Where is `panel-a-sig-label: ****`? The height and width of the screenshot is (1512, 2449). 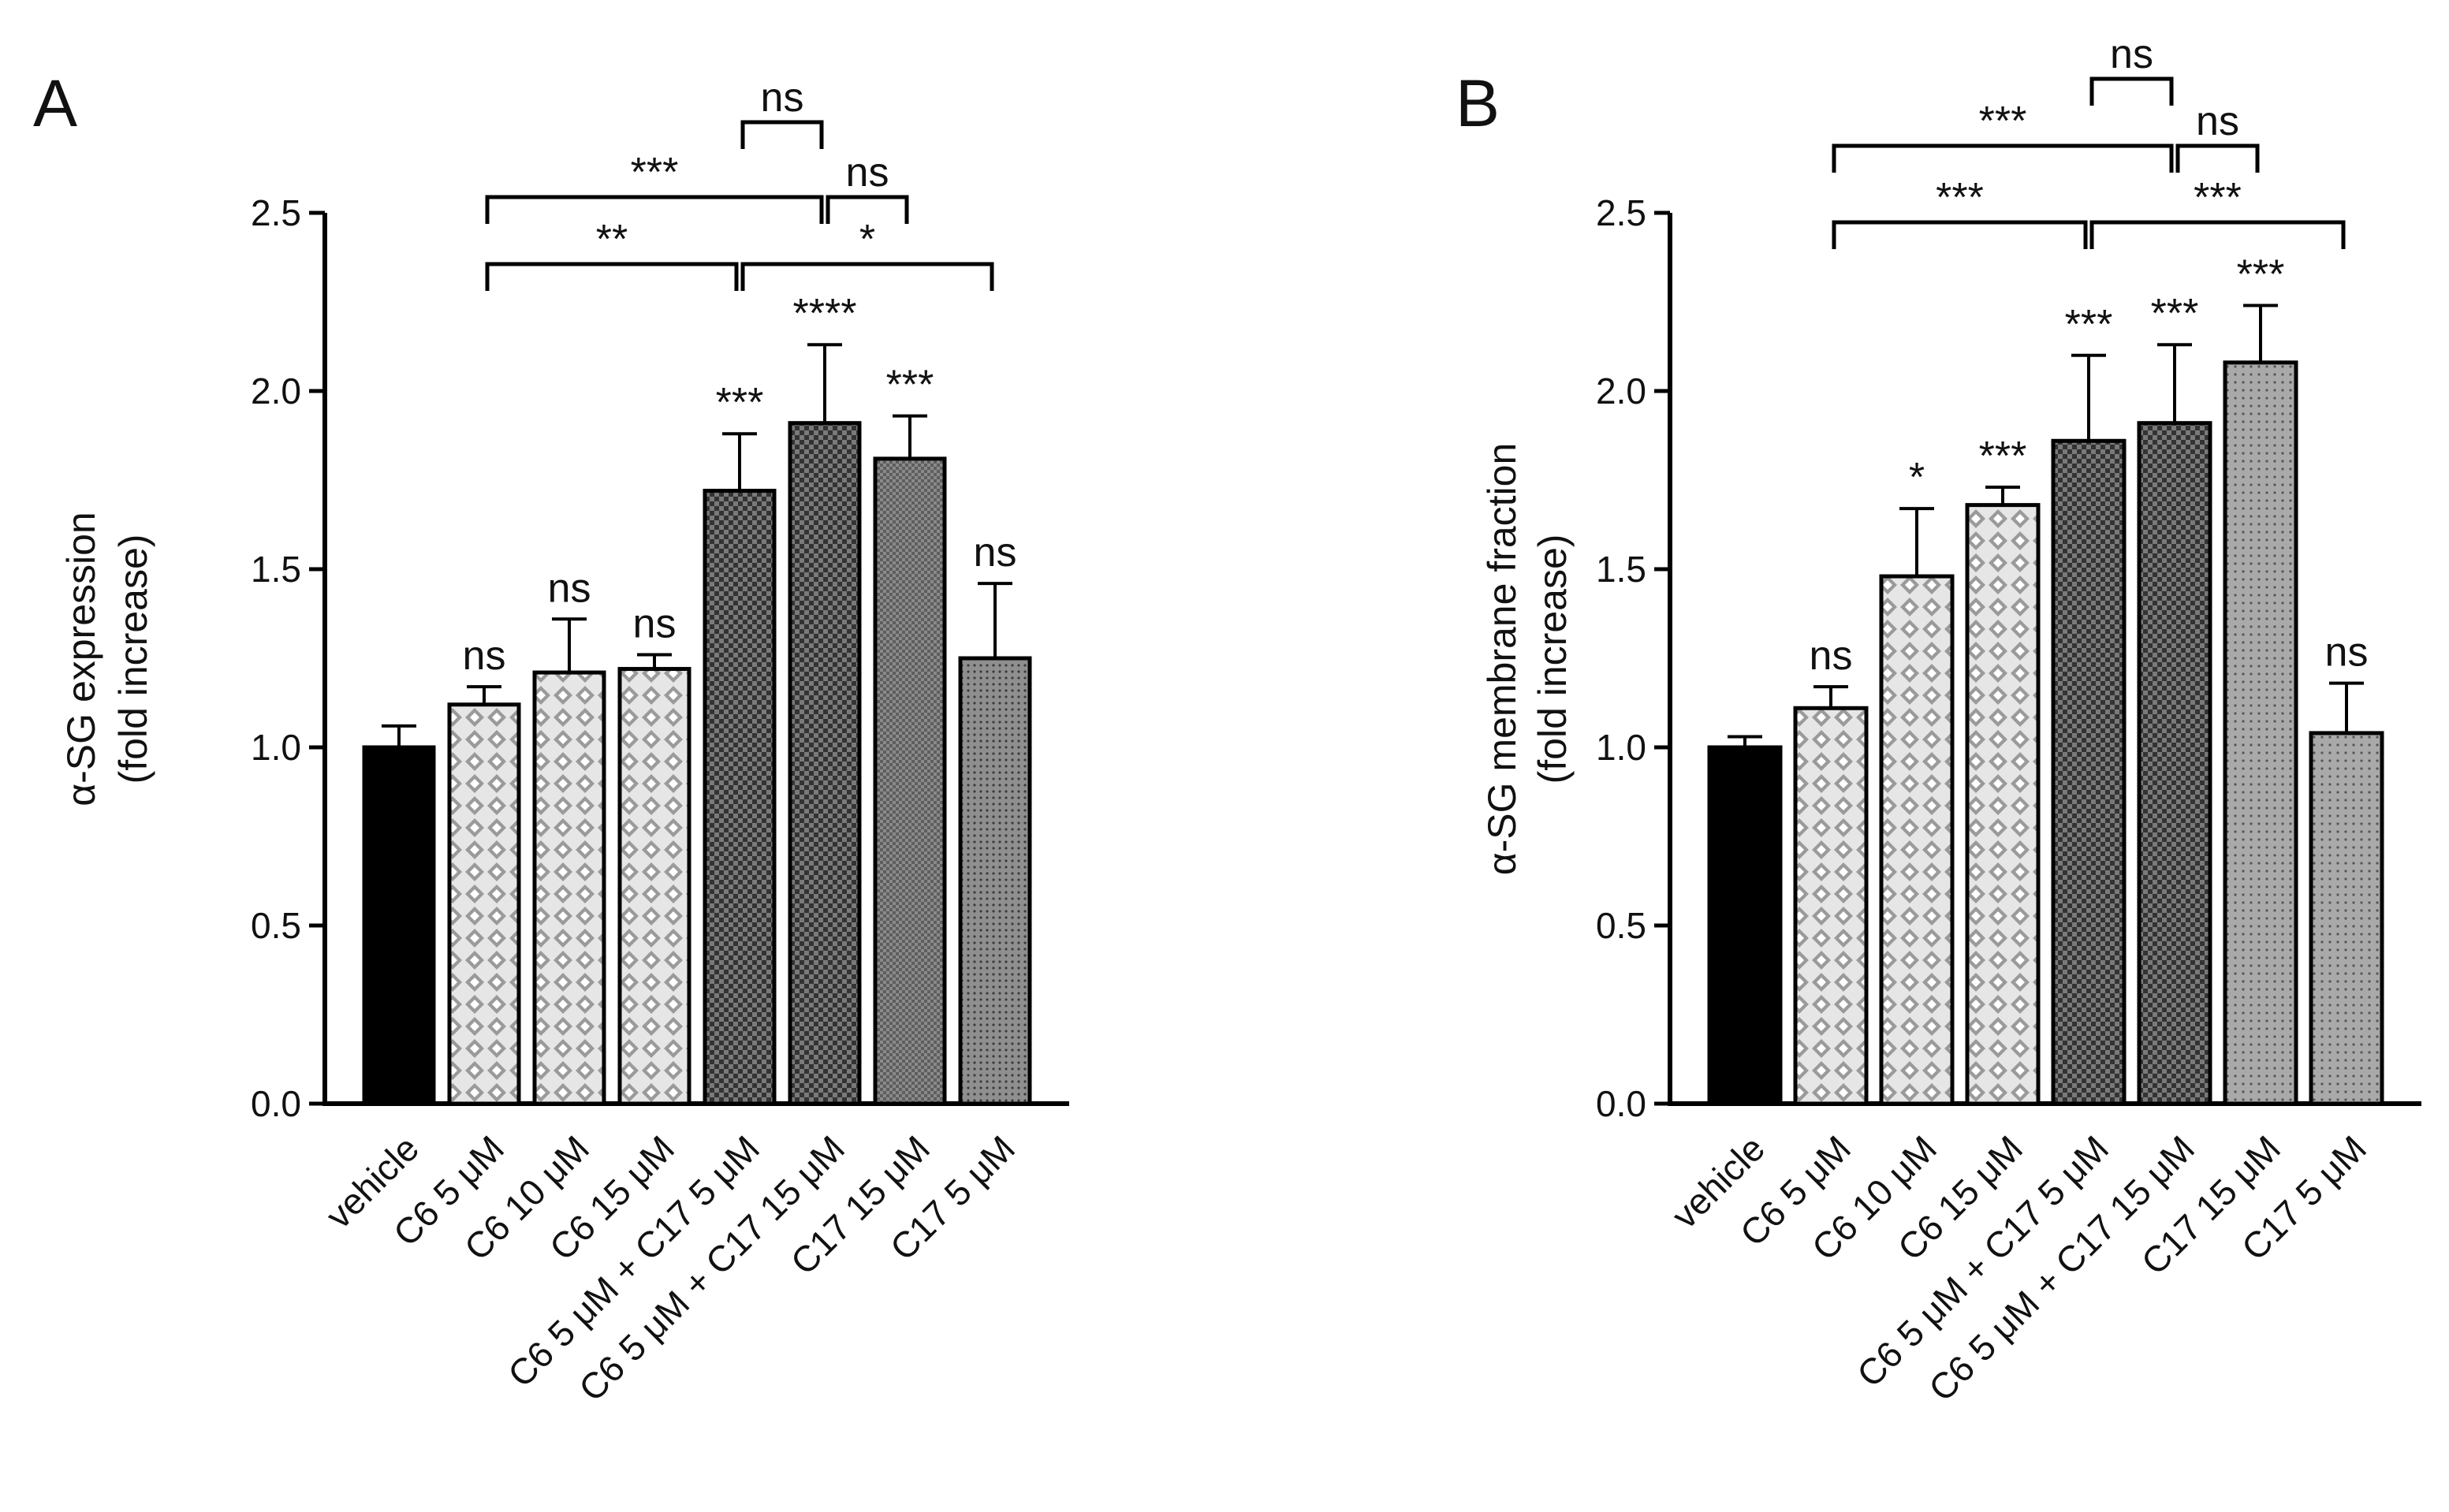 panel-a-sig-label: **** is located at coordinates (825, 314).